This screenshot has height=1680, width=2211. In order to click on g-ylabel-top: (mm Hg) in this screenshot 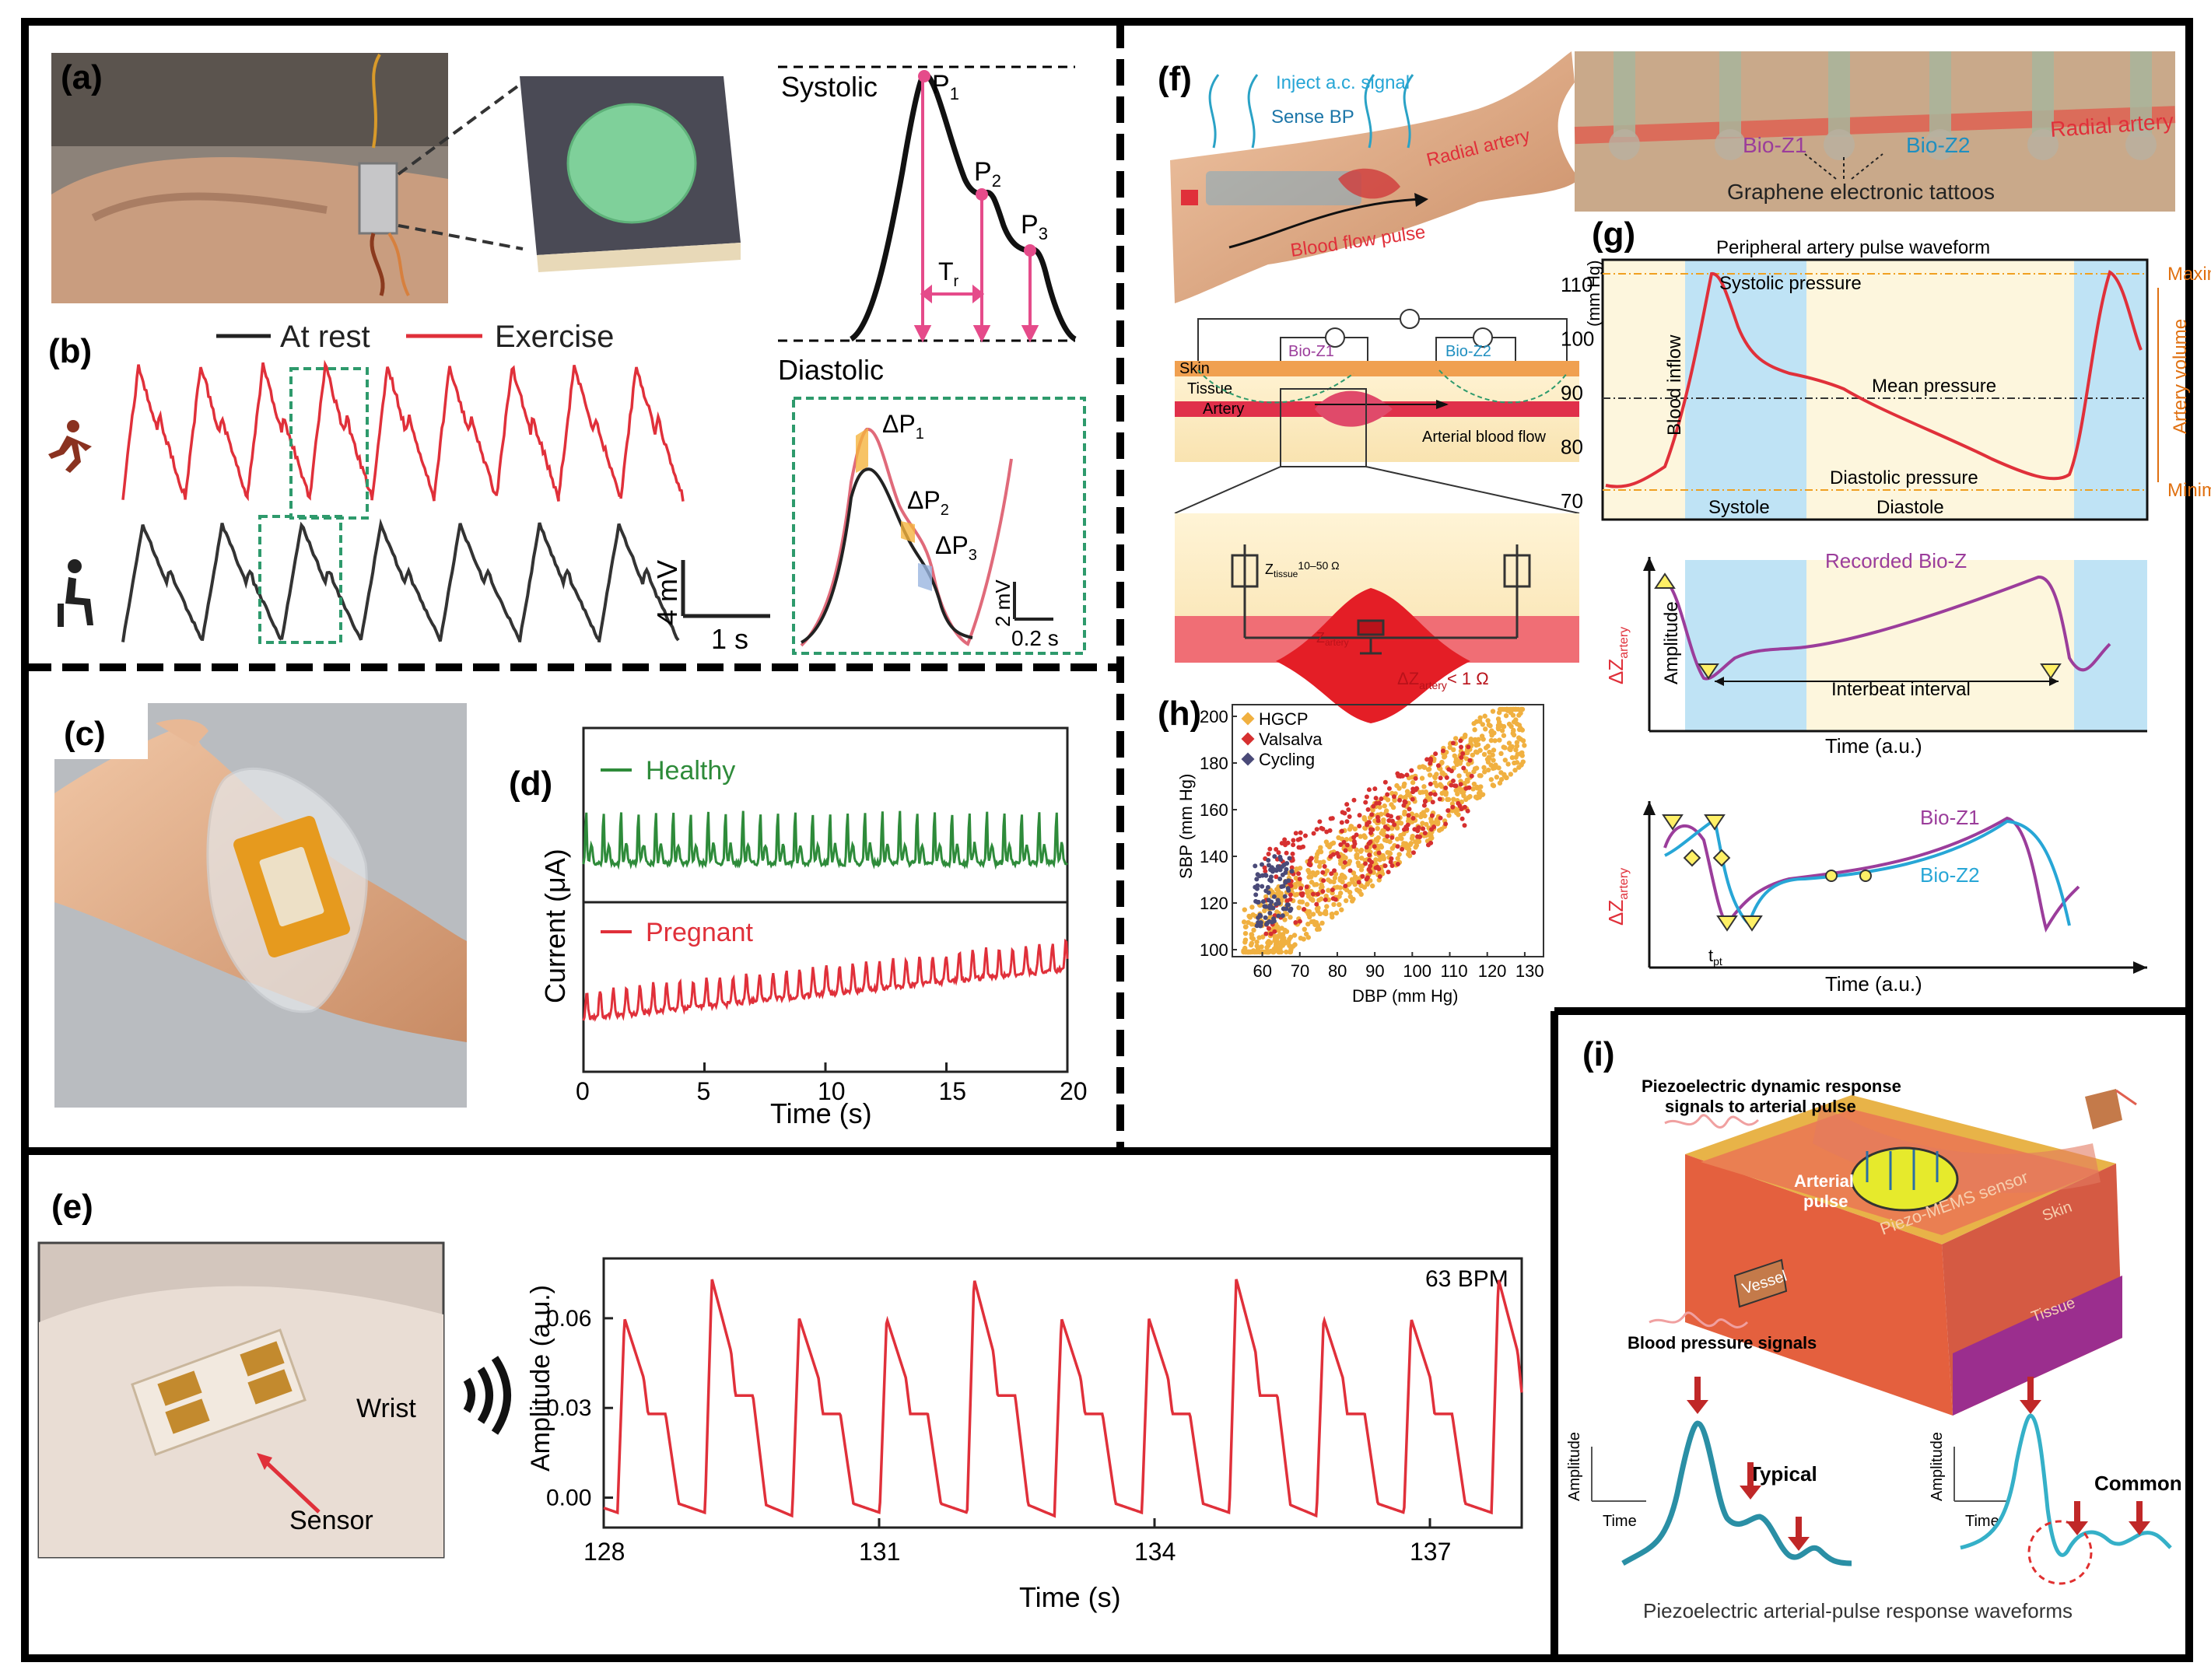, I will do `click(1593, 294)`.